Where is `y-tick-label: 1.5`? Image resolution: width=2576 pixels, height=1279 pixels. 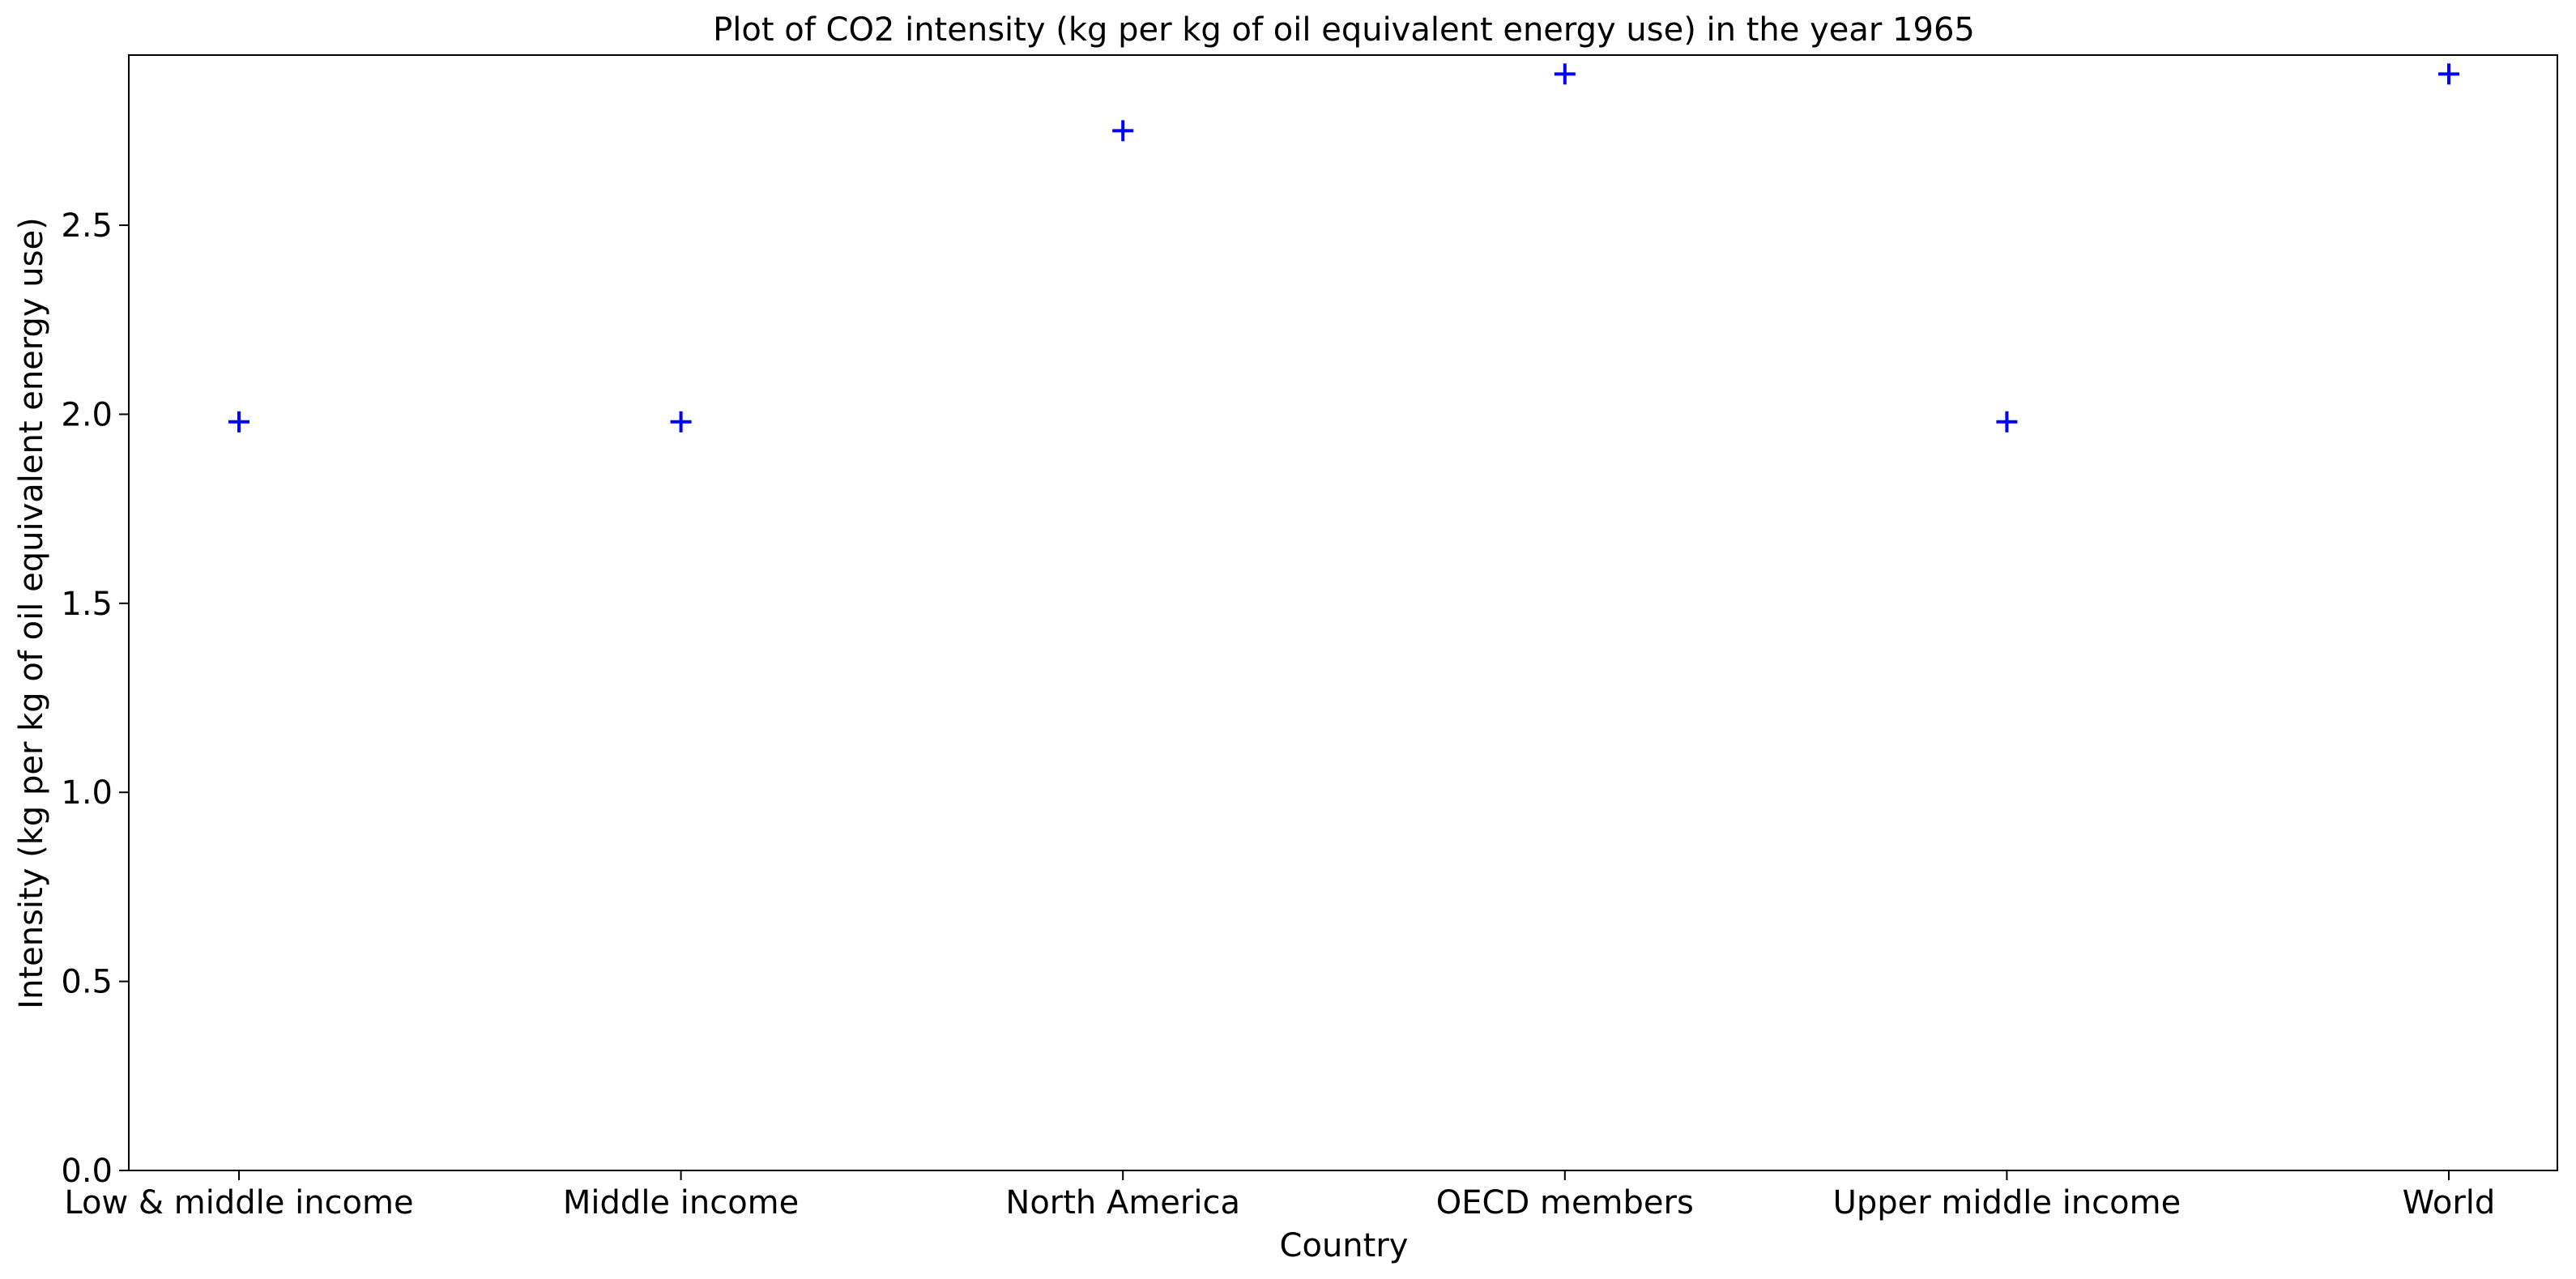 y-tick-label: 1.5 is located at coordinates (87, 604).